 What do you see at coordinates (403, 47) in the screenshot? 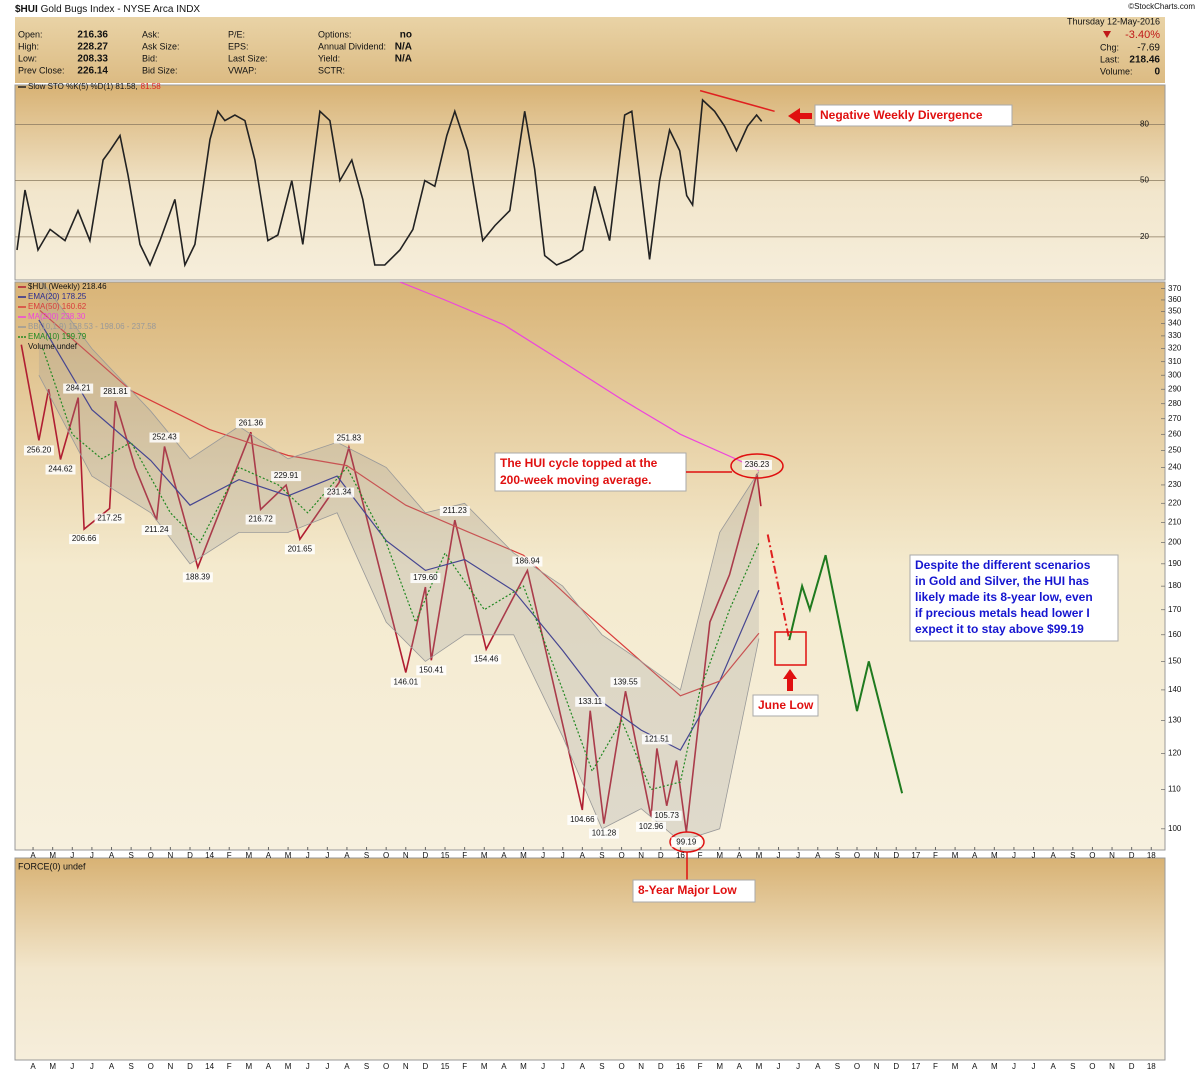
I see `field-value: N/A` at bounding box center [403, 47].